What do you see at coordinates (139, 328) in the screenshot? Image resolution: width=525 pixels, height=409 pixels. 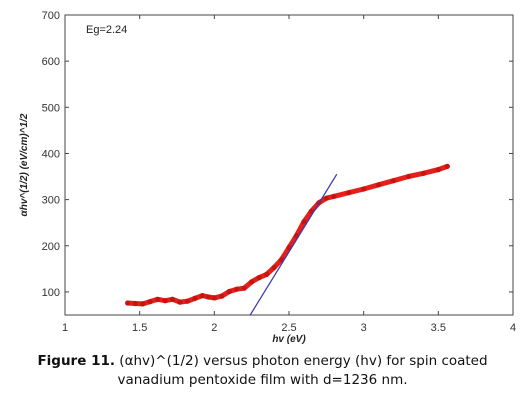 I see `x-tick-label: 1.5` at bounding box center [139, 328].